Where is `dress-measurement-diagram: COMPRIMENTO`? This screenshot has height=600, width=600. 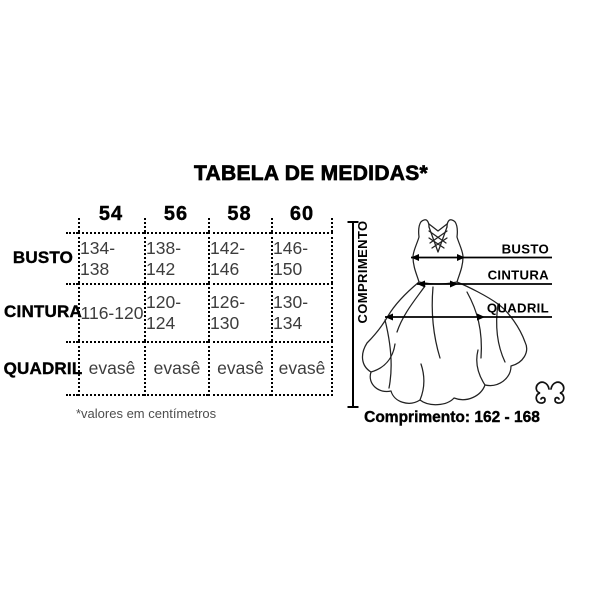 dress-measurement-diagram: COMPRIMENTO is located at coordinates (456, 313).